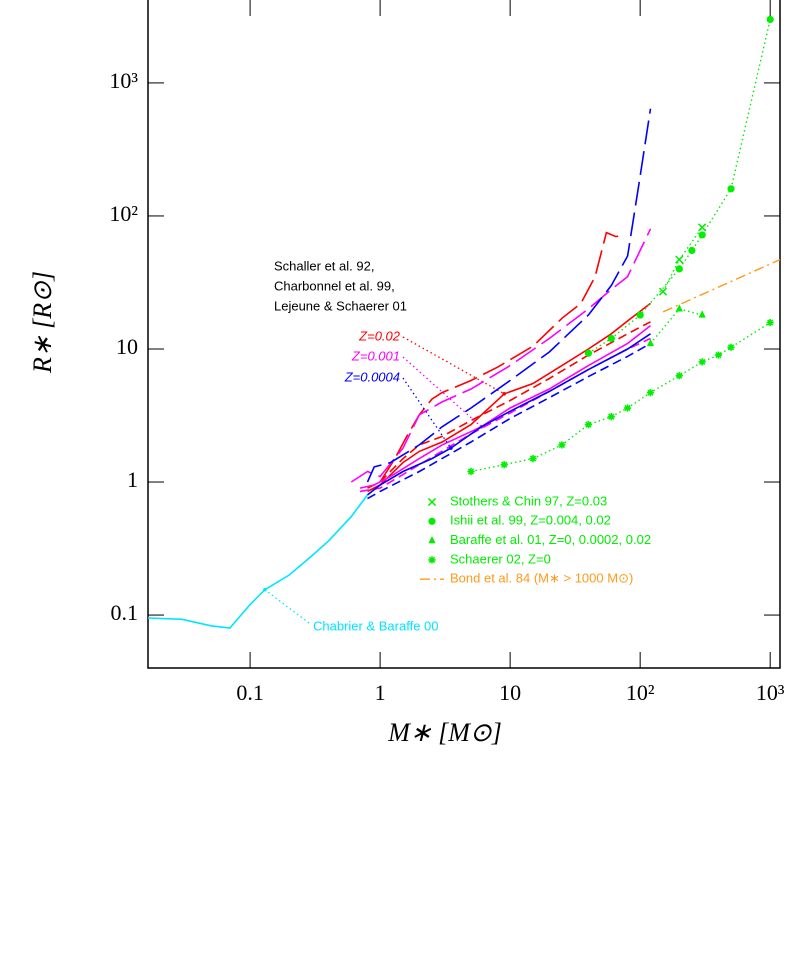 This screenshot has height=967, width=789. Describe the element at coordinates (132, 479) in the screenshot. I see `y-tick-label: 1` at that location.